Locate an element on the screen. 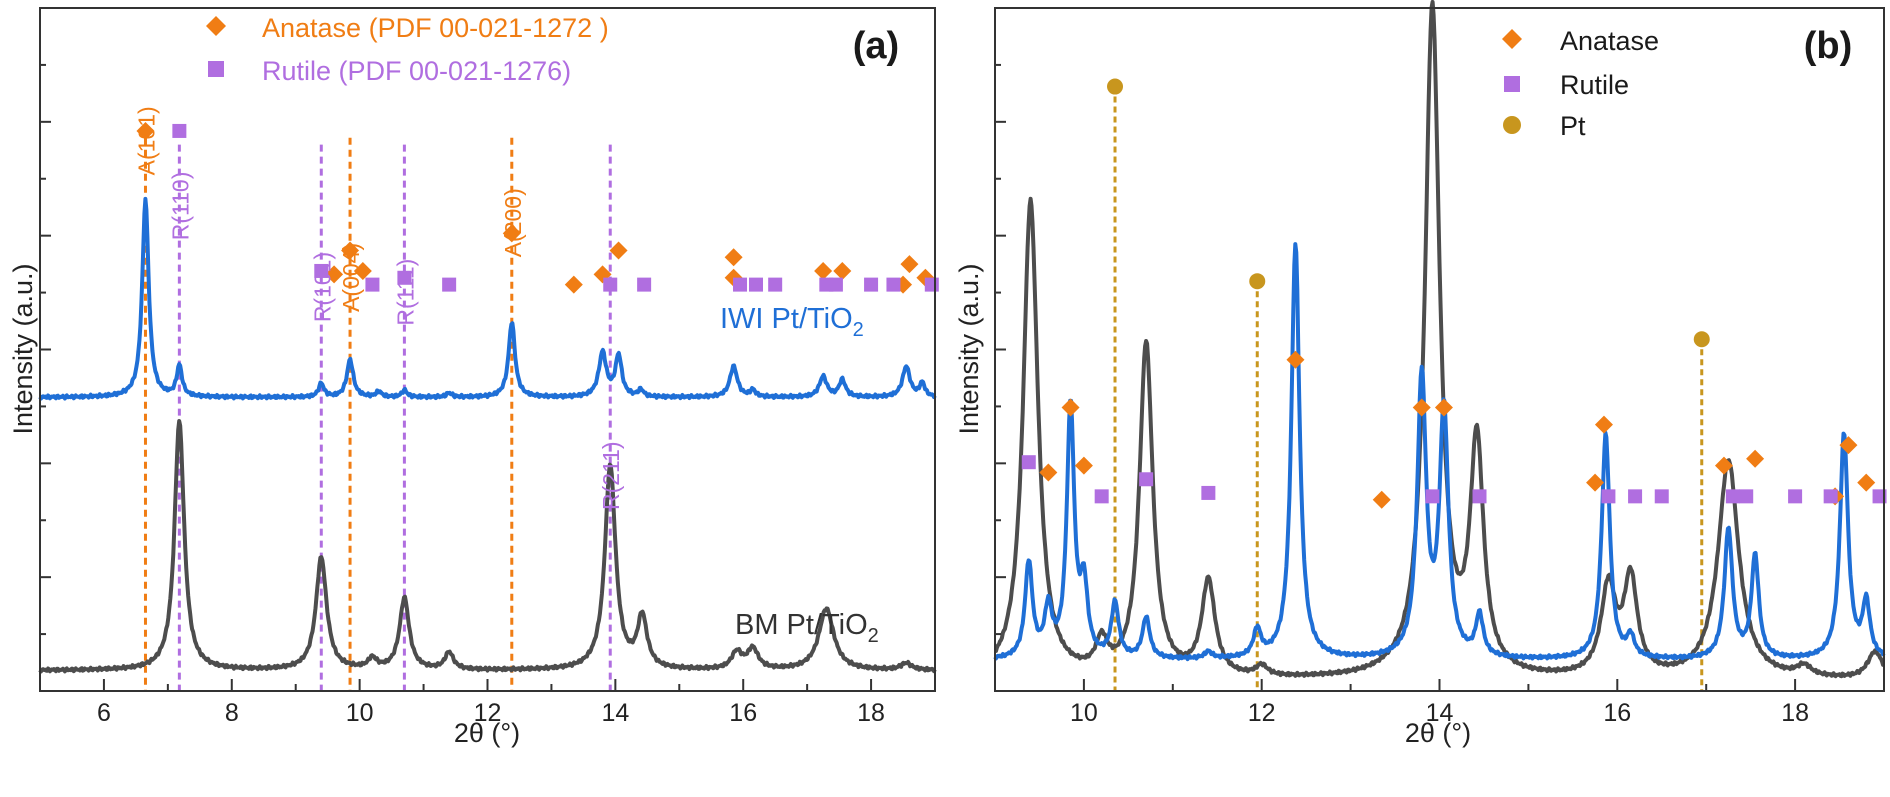 The image size is (1890, 797). reflection-label-a101: A(101) is located at coordinates (146, 140).